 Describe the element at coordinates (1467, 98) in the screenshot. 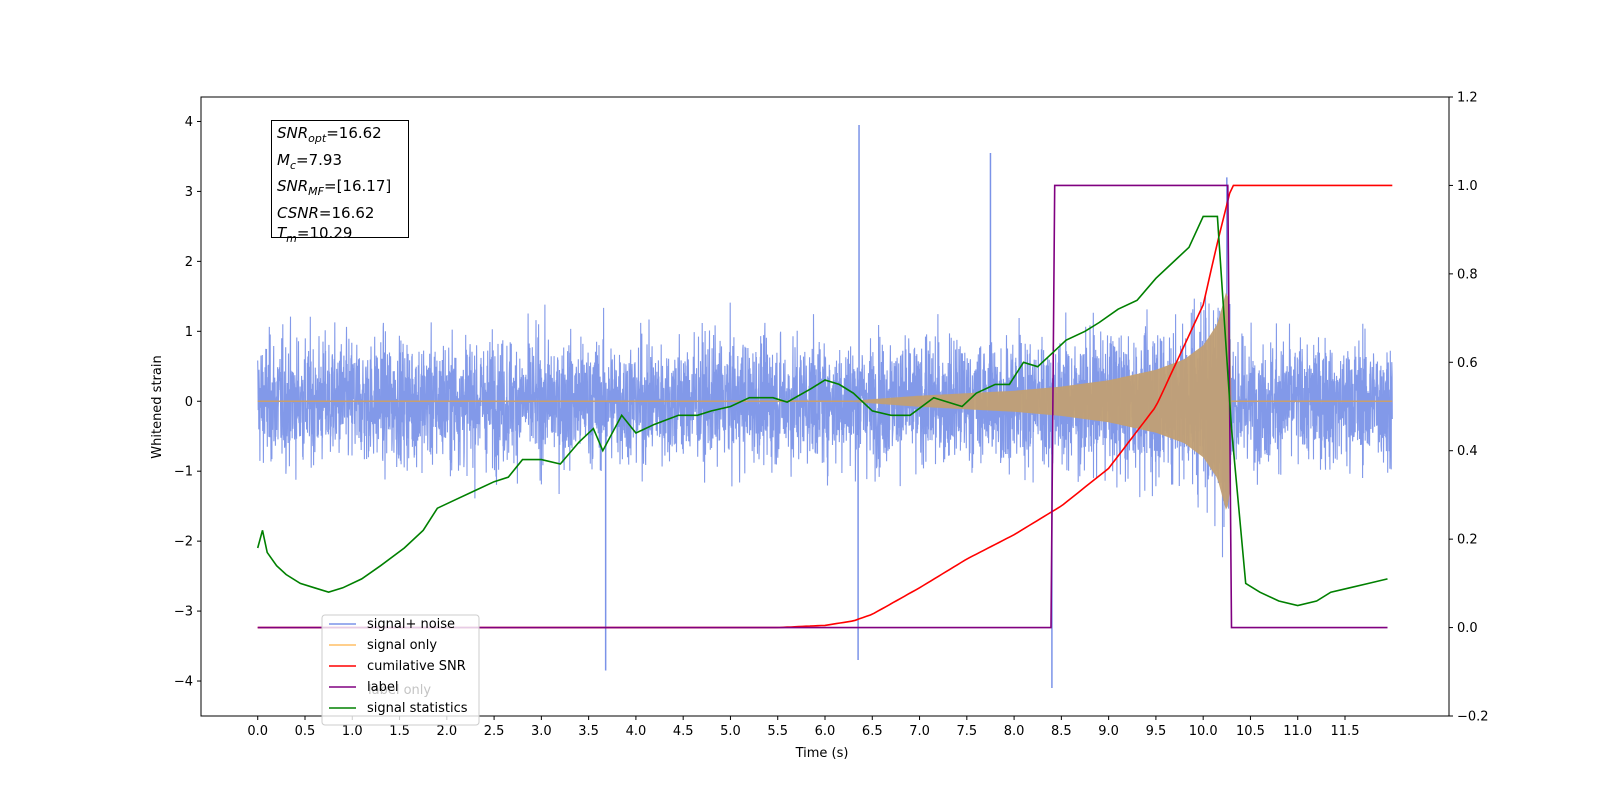

I see `y2-tick-label: 1.2` at that location.